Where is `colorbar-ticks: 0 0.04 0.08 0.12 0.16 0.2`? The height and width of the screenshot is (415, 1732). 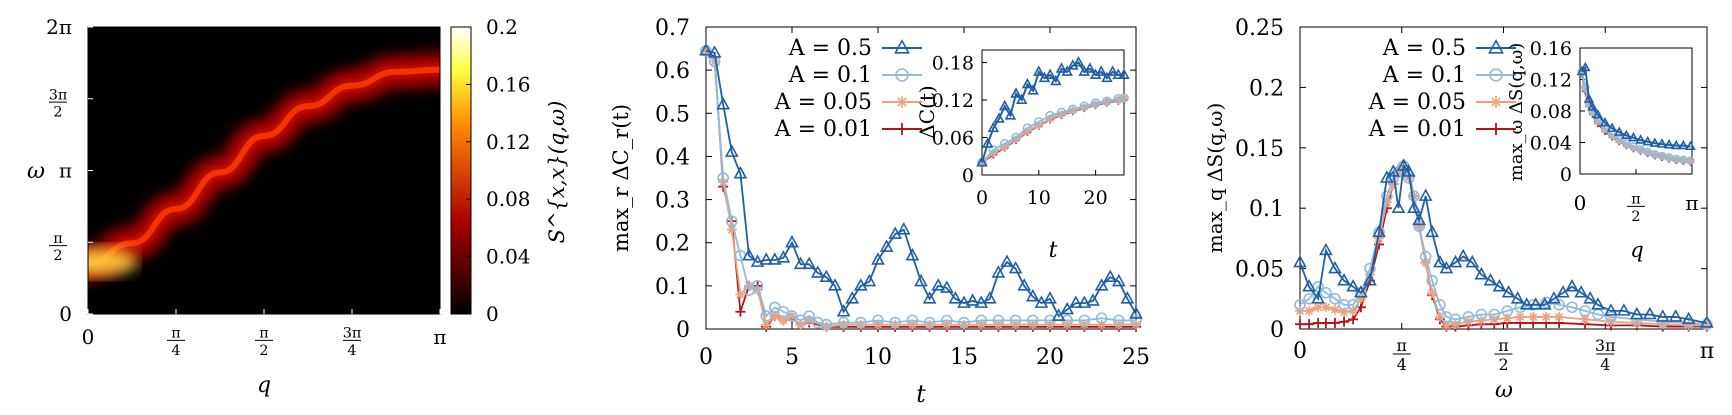
colorbar-ticks: 0 0.04 0.08 0.12 0.16 0.2 is located at coordinates (498, 170).